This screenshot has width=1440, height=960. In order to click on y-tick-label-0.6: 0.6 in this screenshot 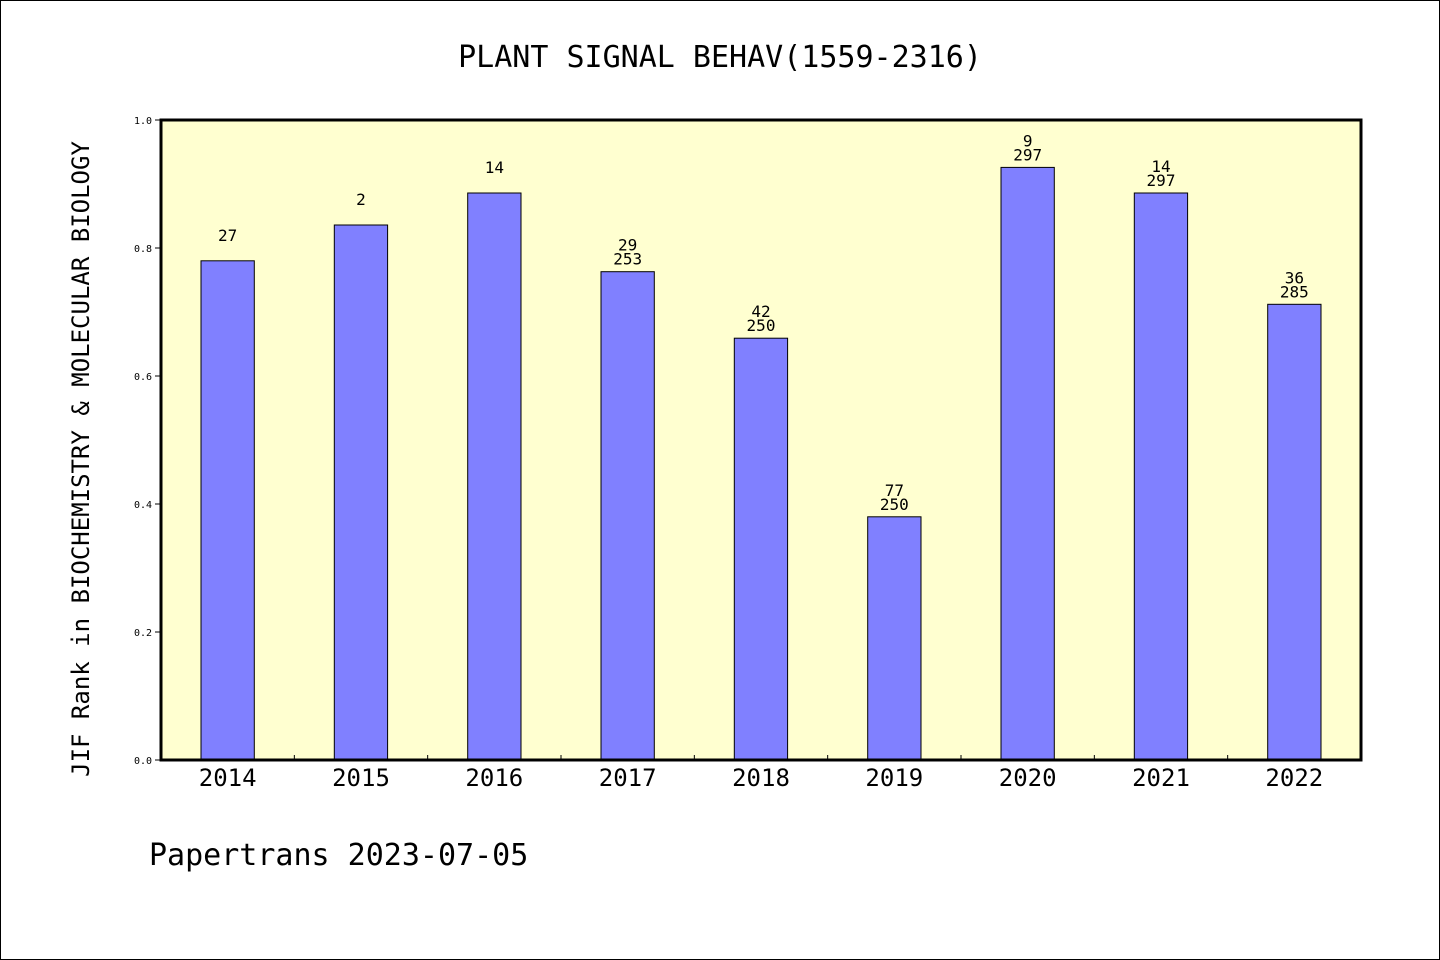, I will do `click(143, 377)`.